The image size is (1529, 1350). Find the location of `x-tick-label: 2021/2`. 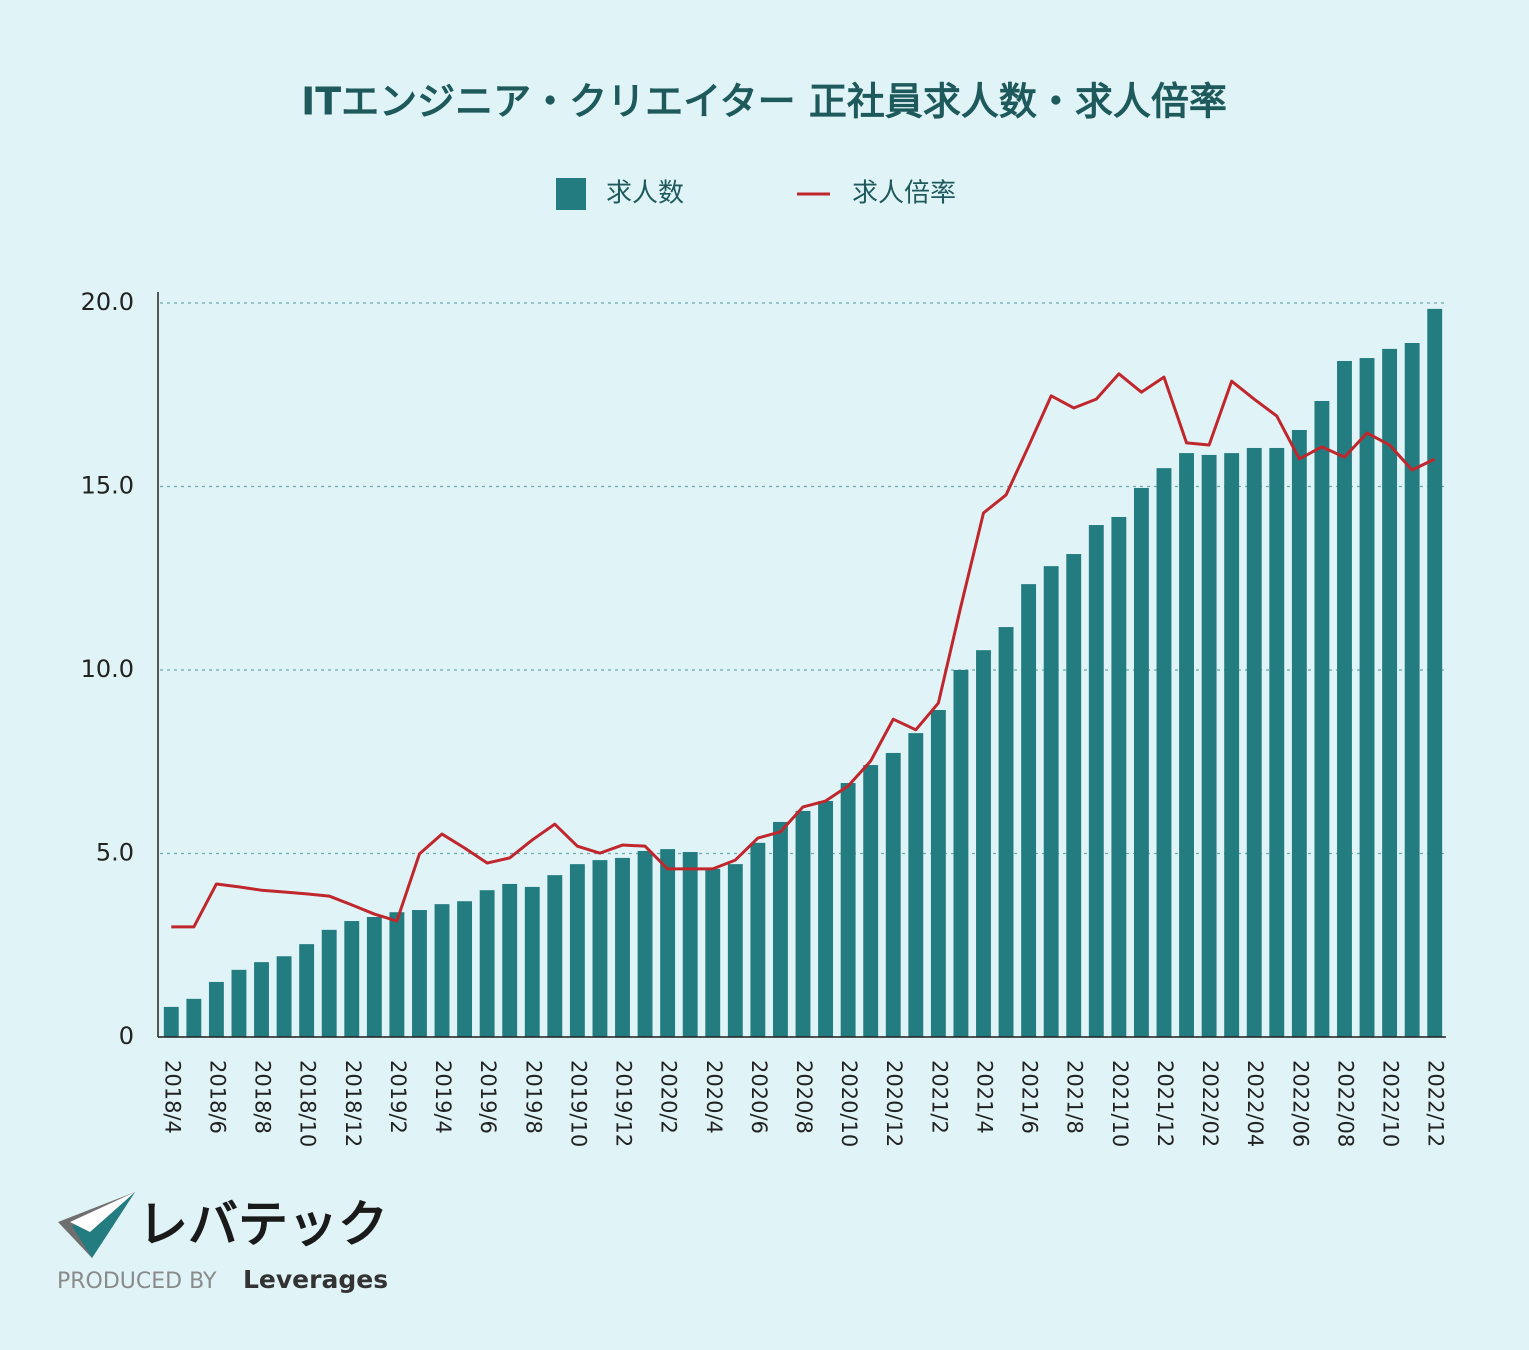

x-tick-label: 2021/2 is located at coordinates (939, 1097).